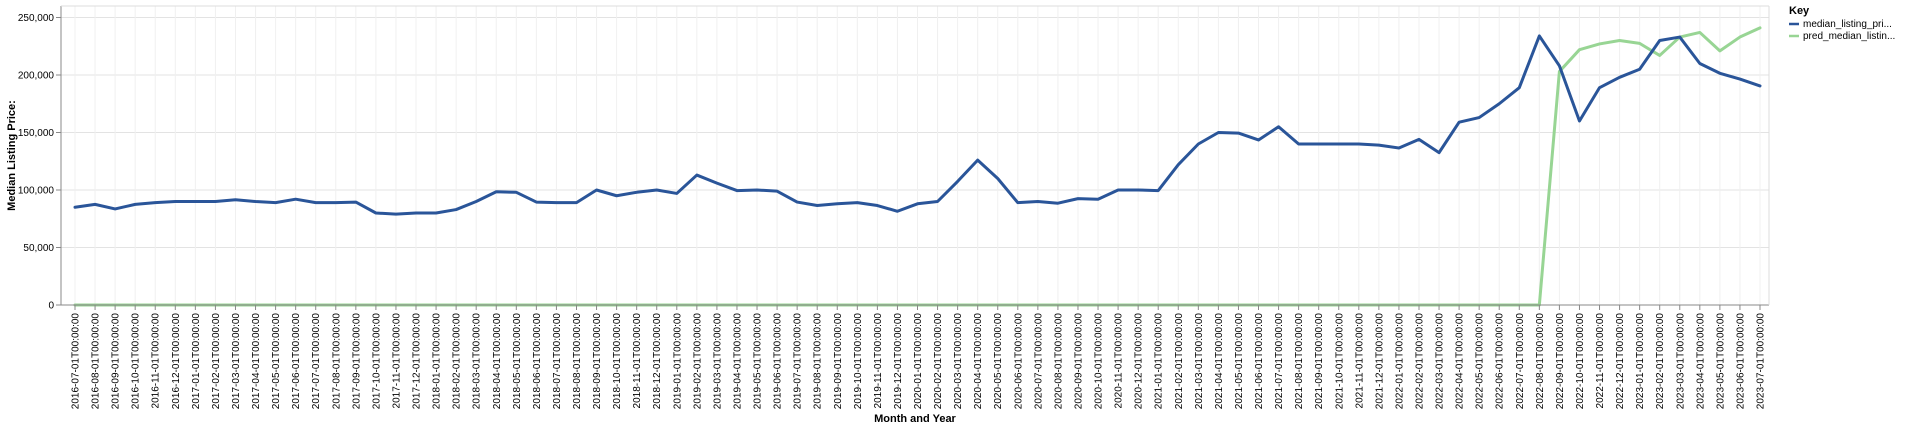  Describe the element at coordinates (316, 361) in the screenshot. I see `x-tick-label: 2017-07-01T00:00:00` at that location.